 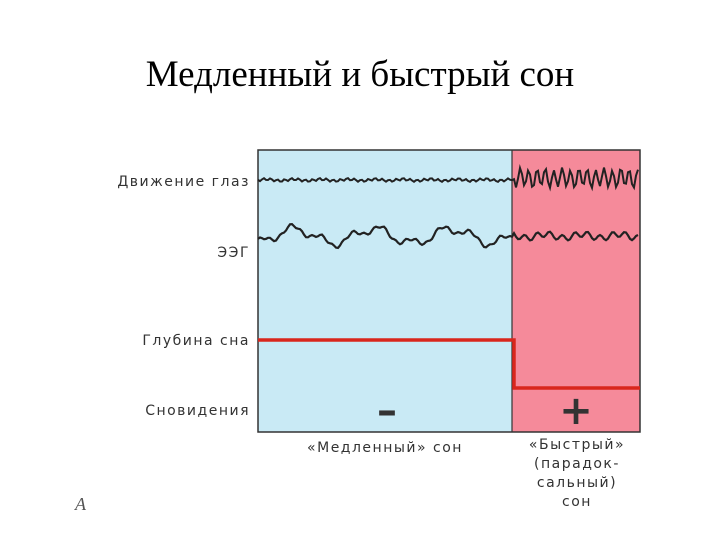 I want to click on eye-movement-trace, so click(x=448, y=178).